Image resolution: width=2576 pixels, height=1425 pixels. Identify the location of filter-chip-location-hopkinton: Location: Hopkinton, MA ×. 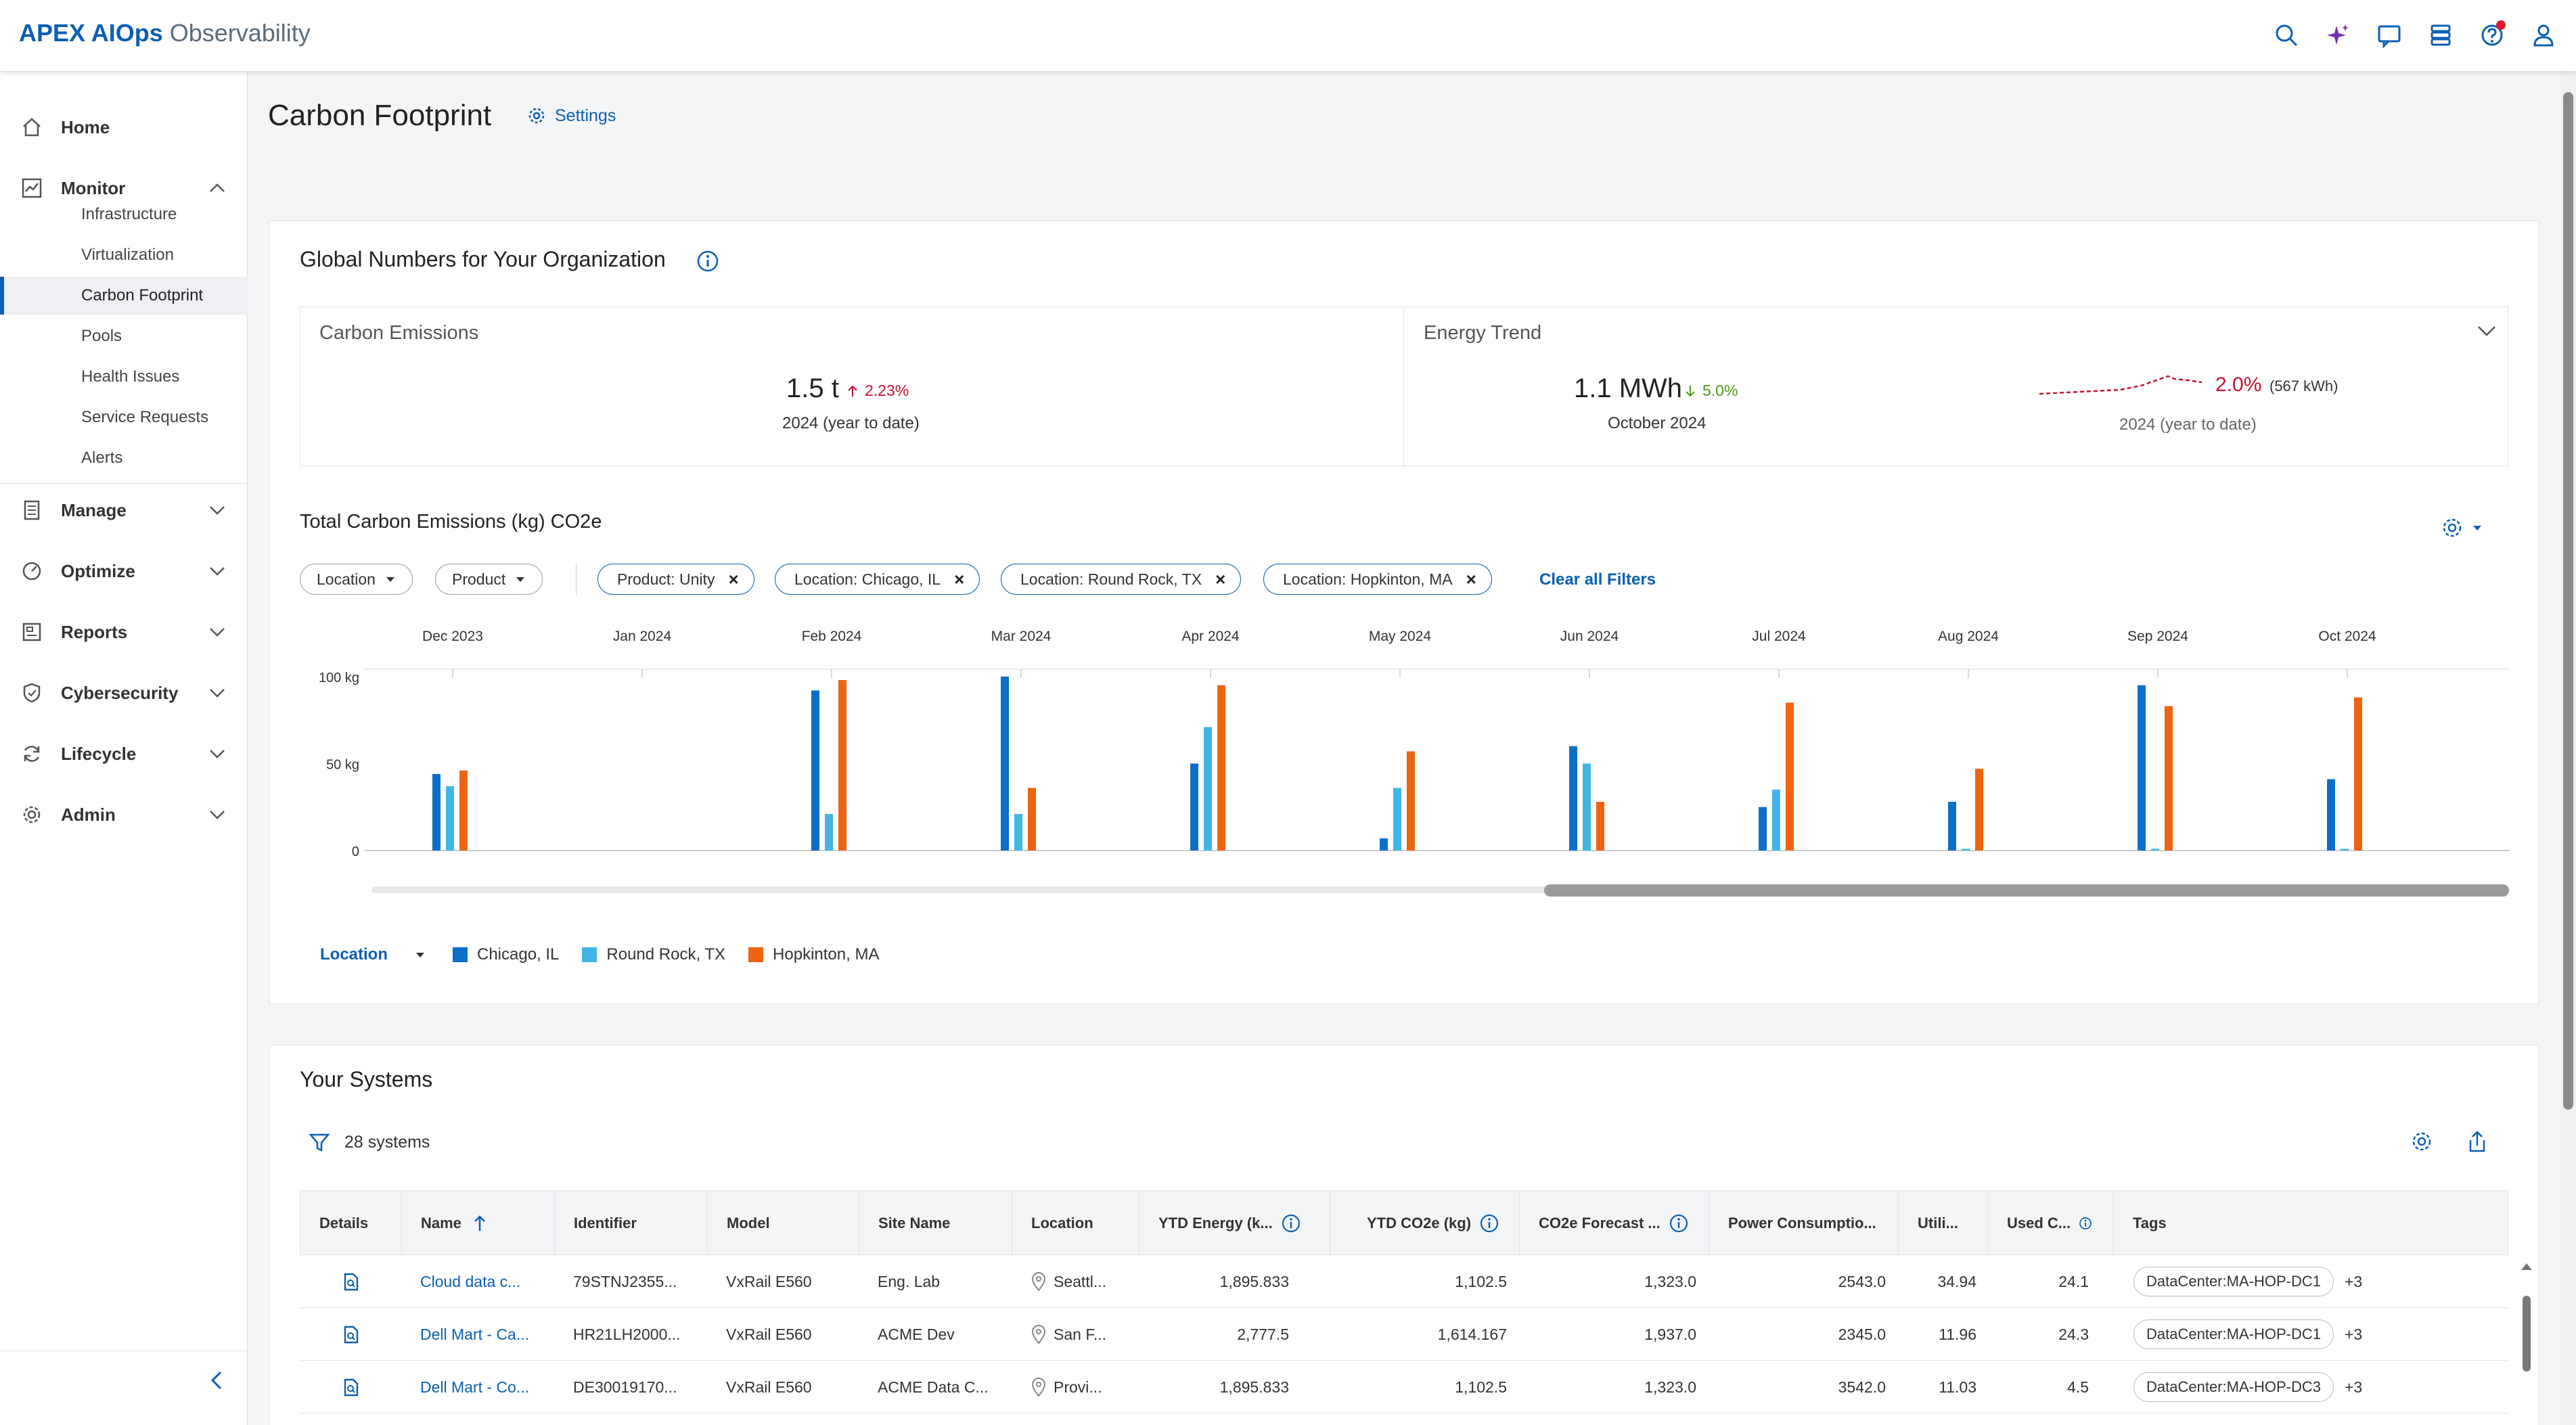
(1377, 579).